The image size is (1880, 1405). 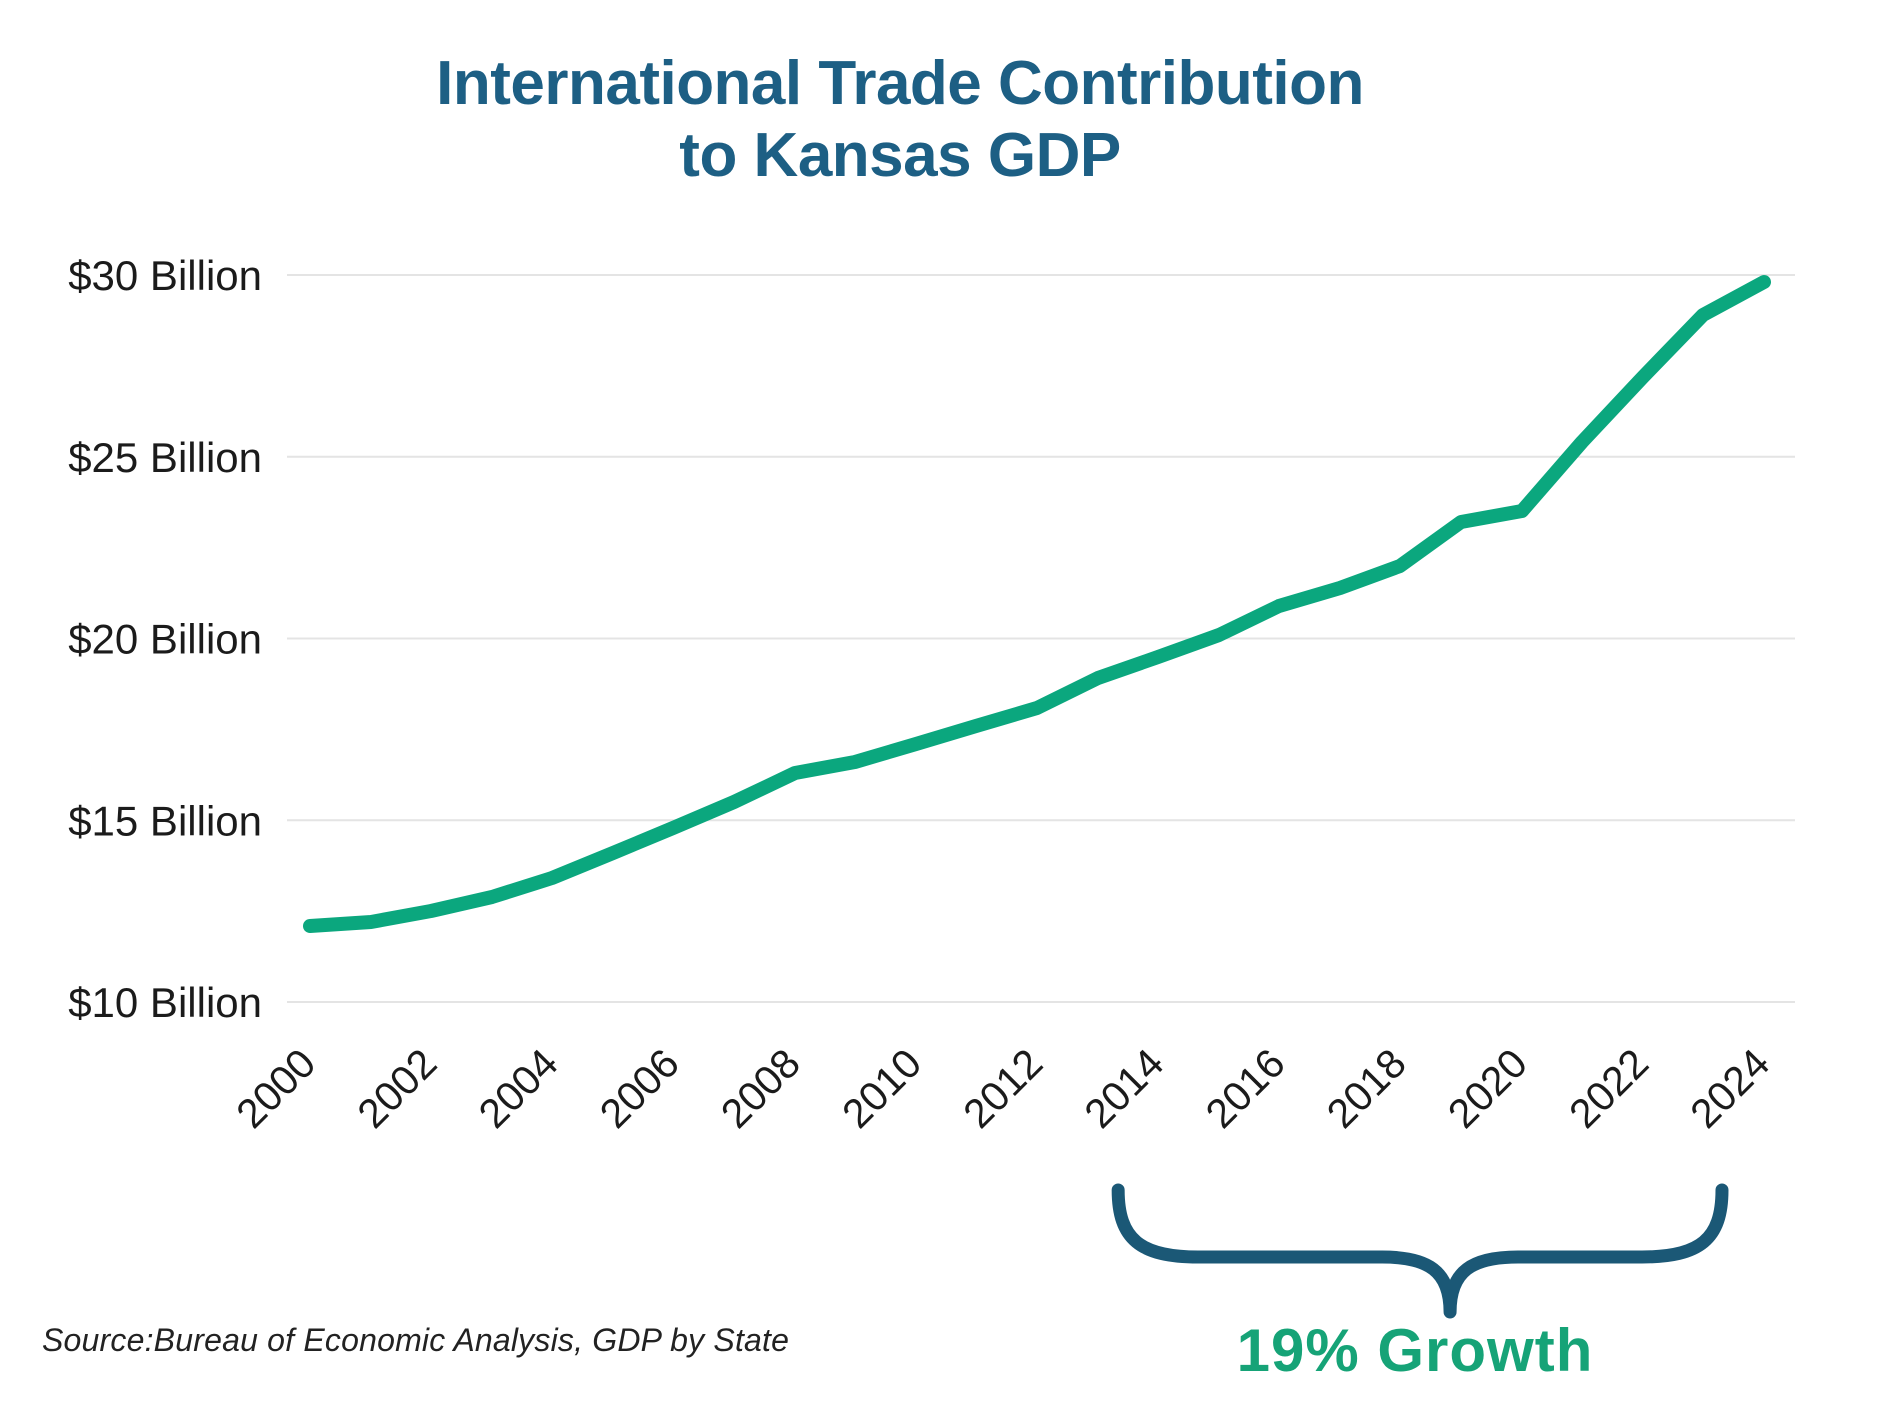 I want to click on x-axis-label: 2014, so click(x=1123, y=1088).